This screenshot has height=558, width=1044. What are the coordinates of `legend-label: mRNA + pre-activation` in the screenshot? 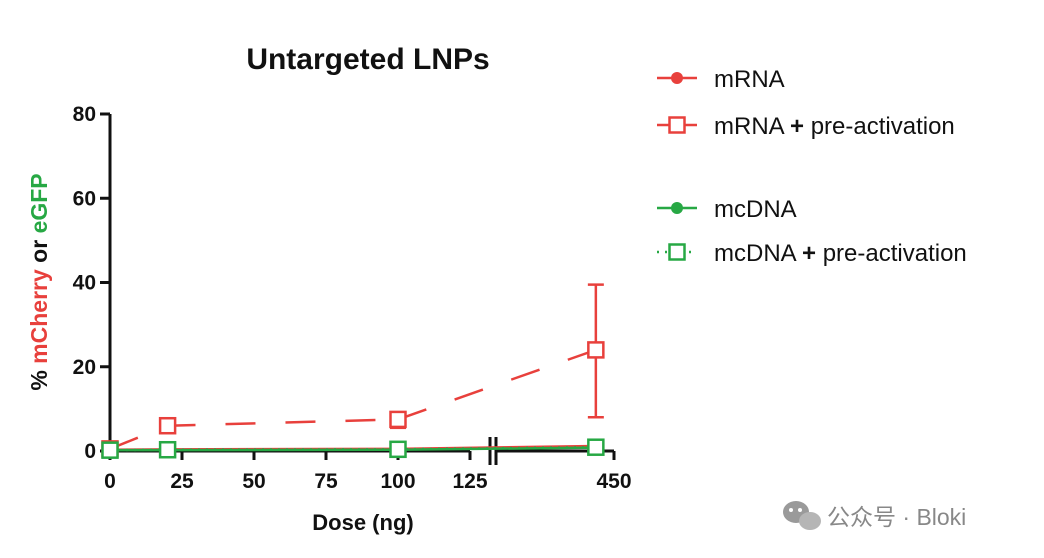 It's located at (834, 126).